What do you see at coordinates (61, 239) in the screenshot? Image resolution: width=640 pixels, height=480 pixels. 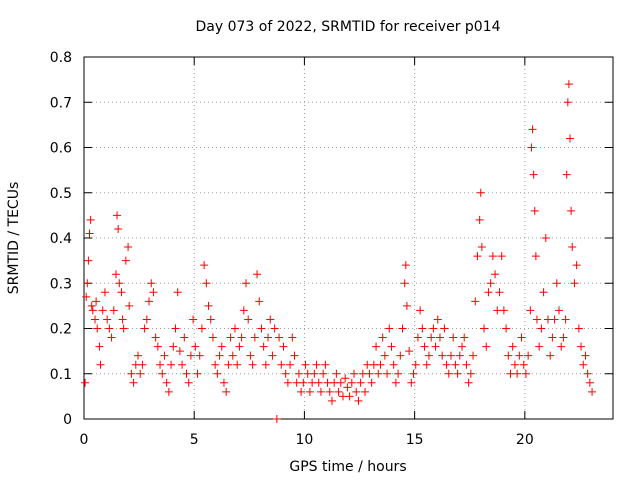 I see `y-tick-label: 0.4` at bounding box center [61, 239].